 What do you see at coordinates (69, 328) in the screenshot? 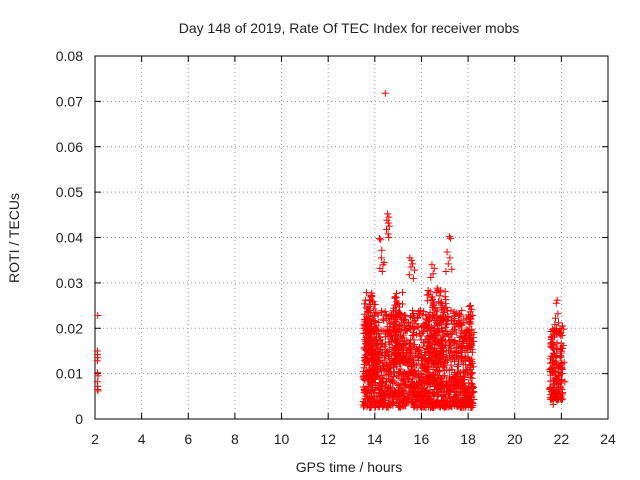
I see `y-tick-label: 0.02` at bounding box center [69, 328].